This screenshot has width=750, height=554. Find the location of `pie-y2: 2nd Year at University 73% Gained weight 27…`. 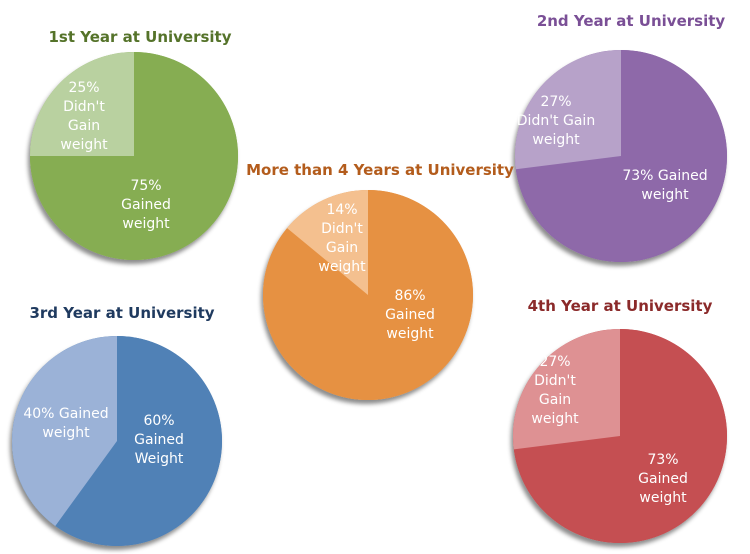

pie-y2: 2nd Year at University 73% Gained weight 27… is located at coordinates (620, 137).